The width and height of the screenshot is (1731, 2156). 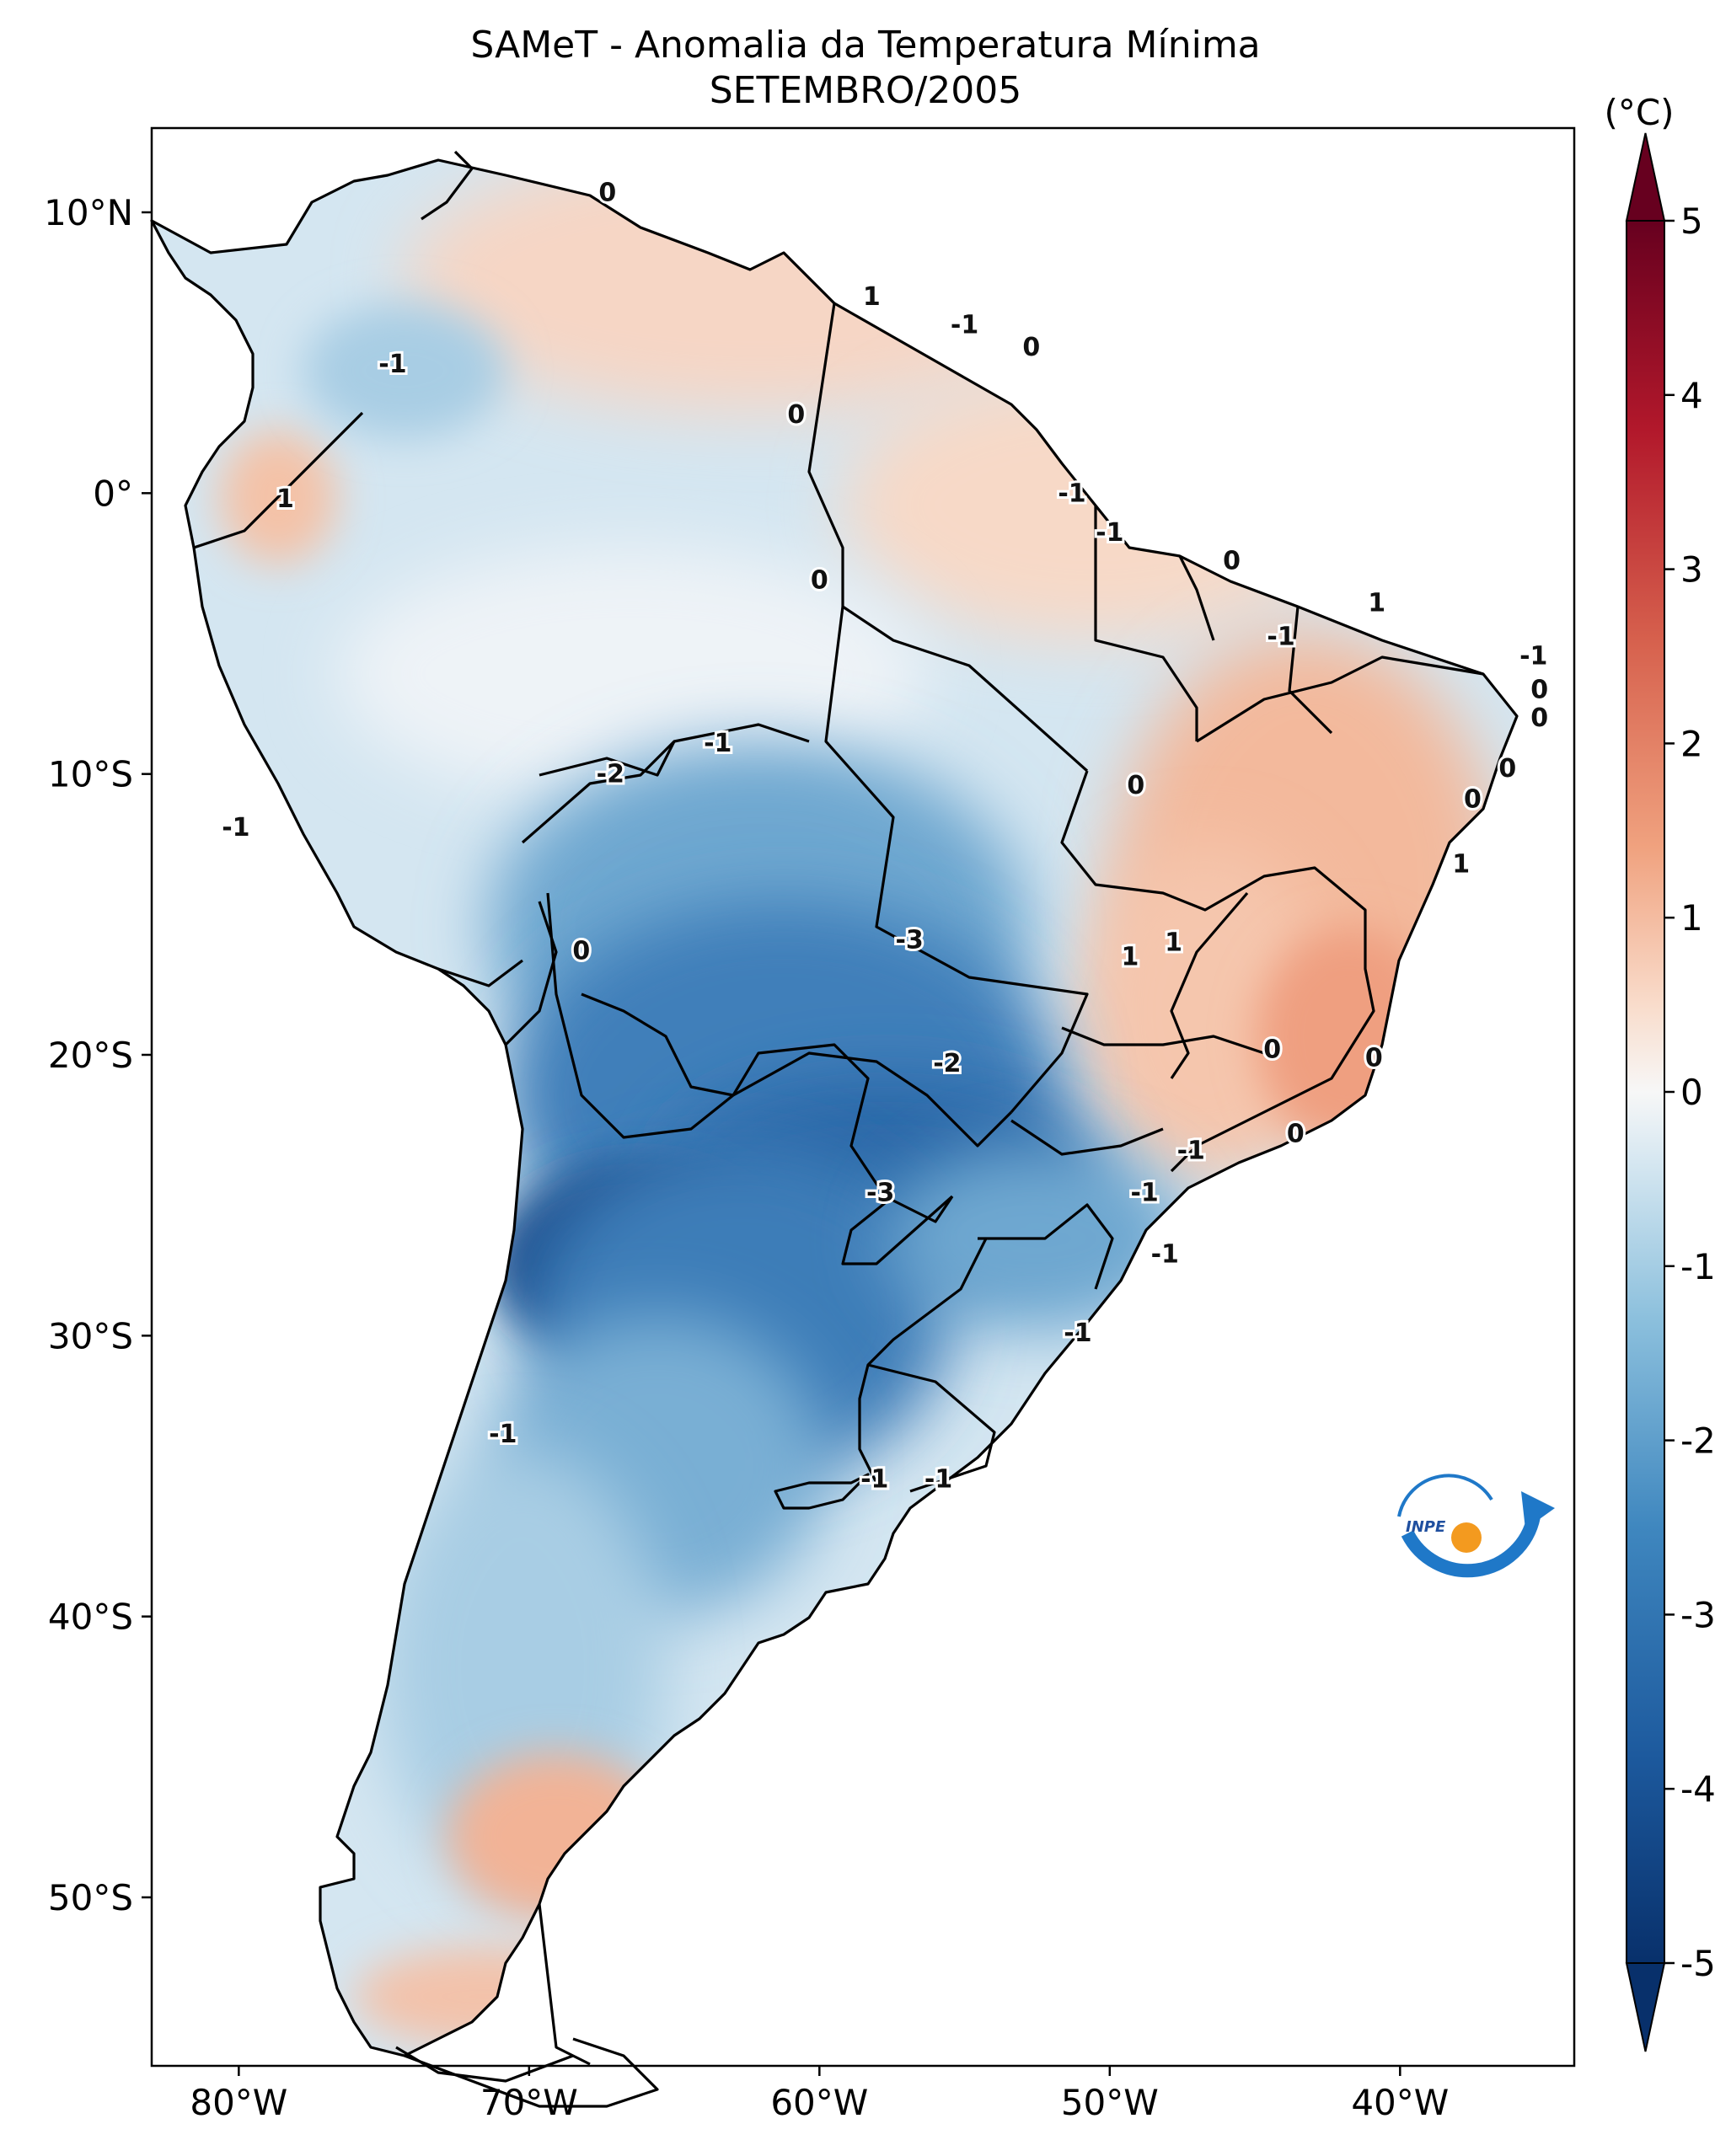 What do you see at coordinates (1691, 395) in the screenshot?
I see `colorbar-tick-label: 4` at bounding box center [1691, 395].